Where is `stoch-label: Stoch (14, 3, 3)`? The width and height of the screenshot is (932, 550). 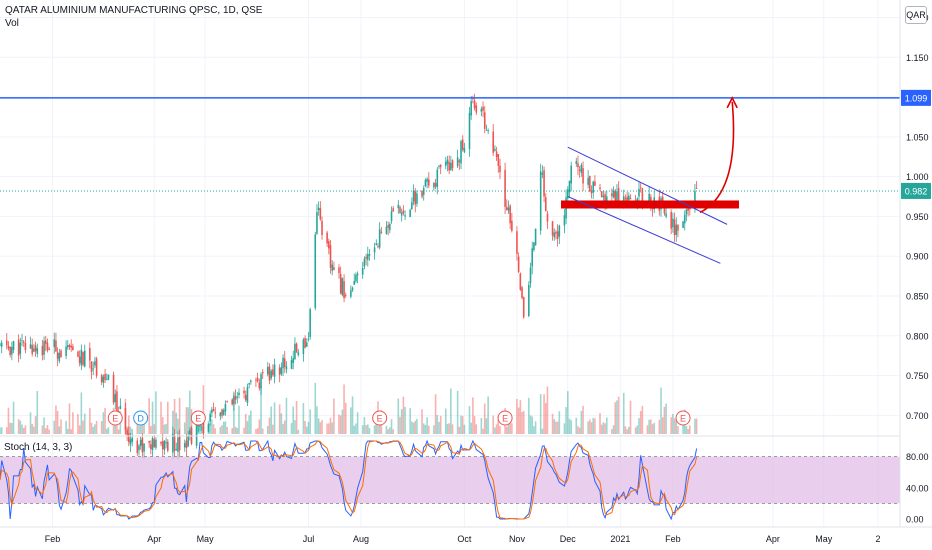 stoch-label: Stoch (14, 3, 3) is located at coordinates (38, 447).